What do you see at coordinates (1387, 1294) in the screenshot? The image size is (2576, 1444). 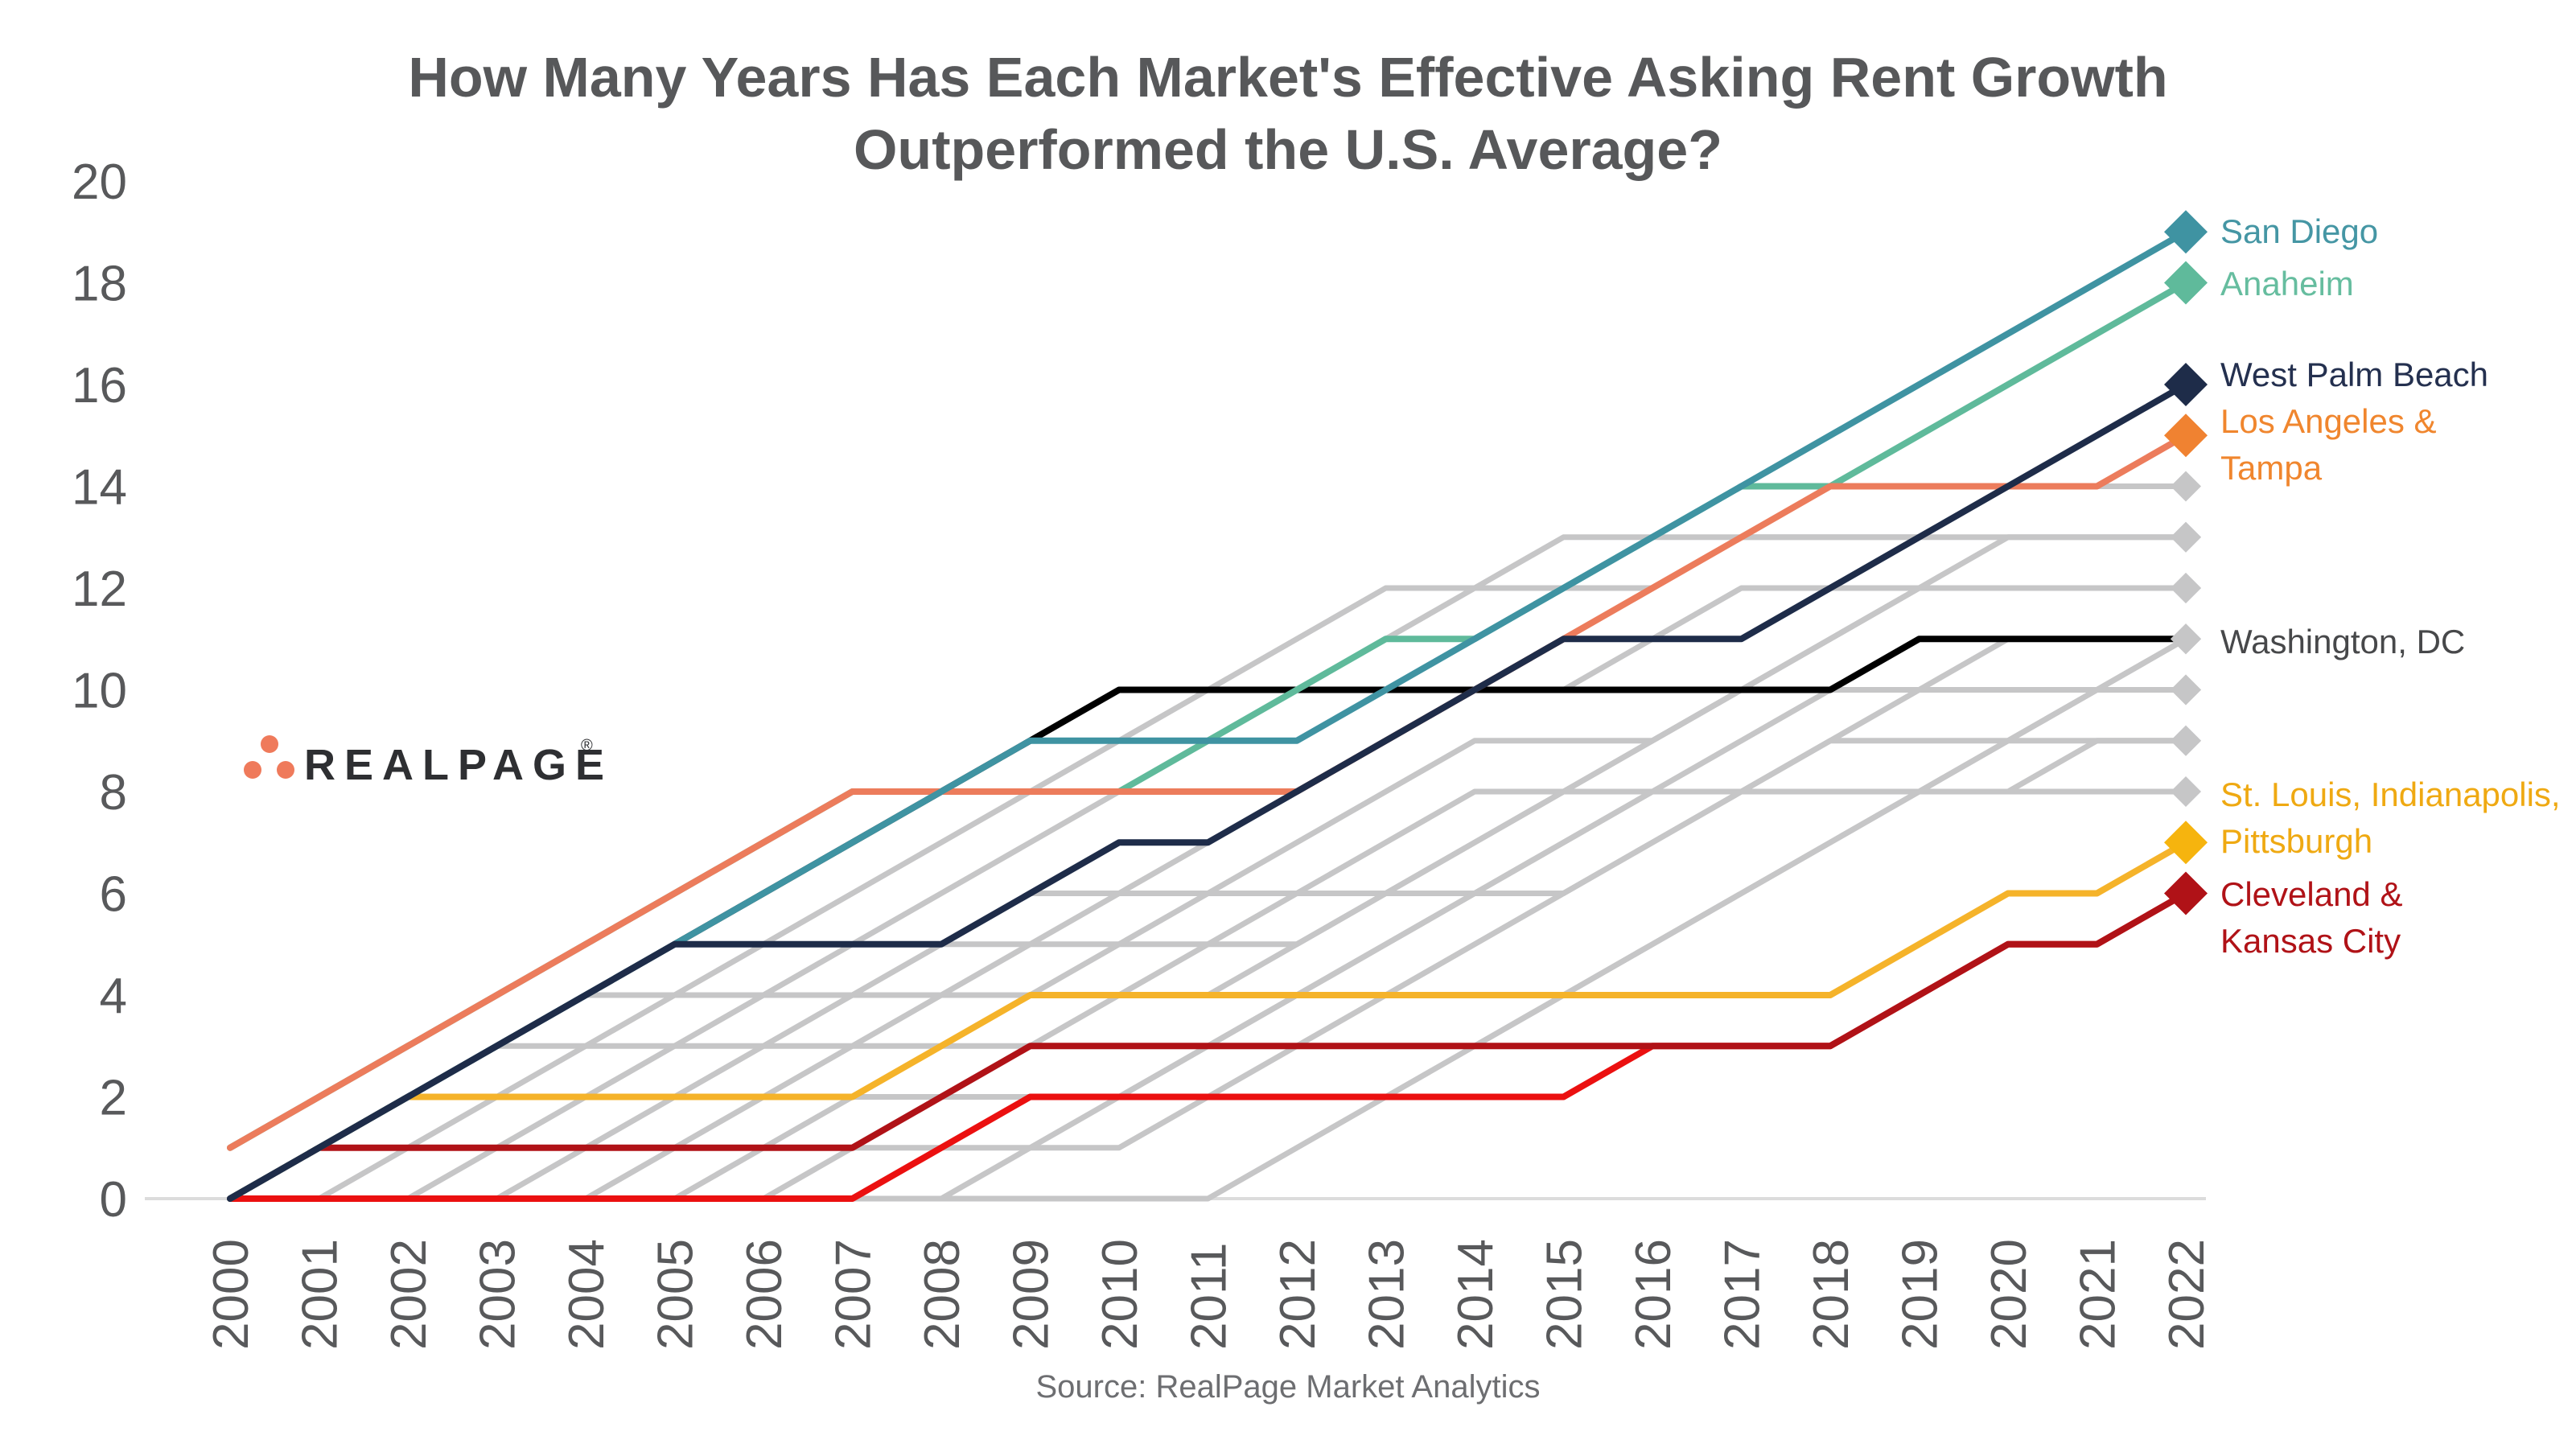 I see `x-tick-label: 2013` at bounding box center [1387, 1294].